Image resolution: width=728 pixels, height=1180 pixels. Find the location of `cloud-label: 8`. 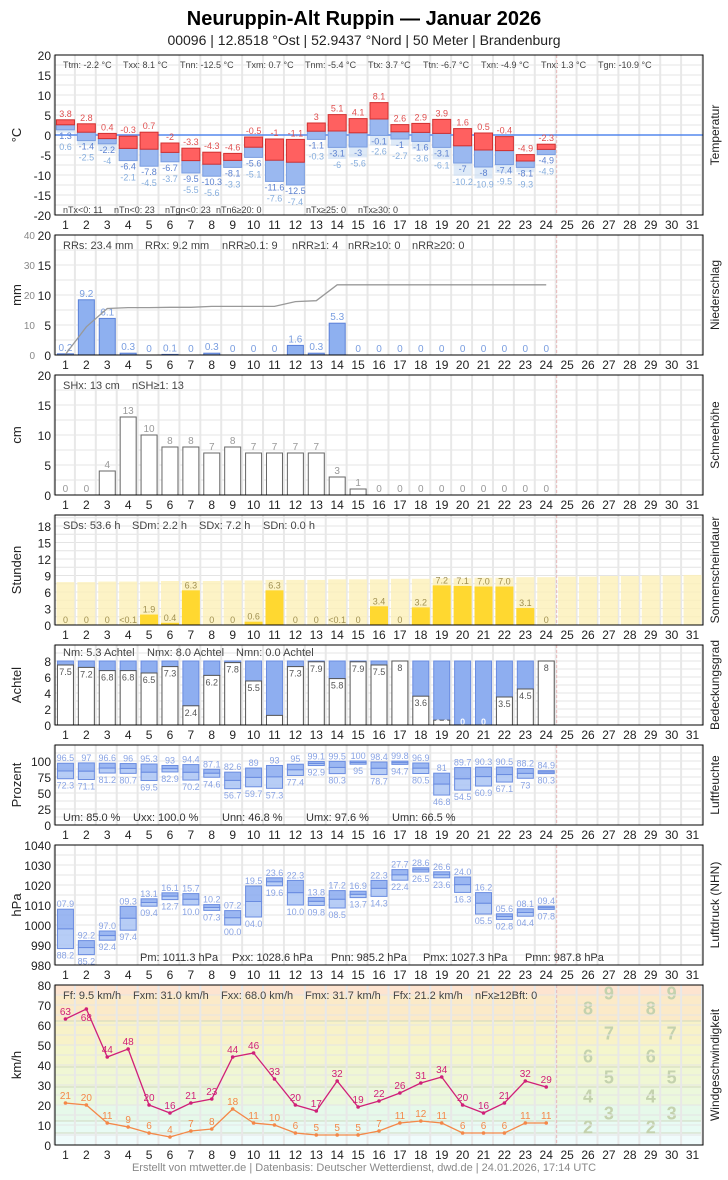

cloud-label: 8 is located at coordinates (399, 668).